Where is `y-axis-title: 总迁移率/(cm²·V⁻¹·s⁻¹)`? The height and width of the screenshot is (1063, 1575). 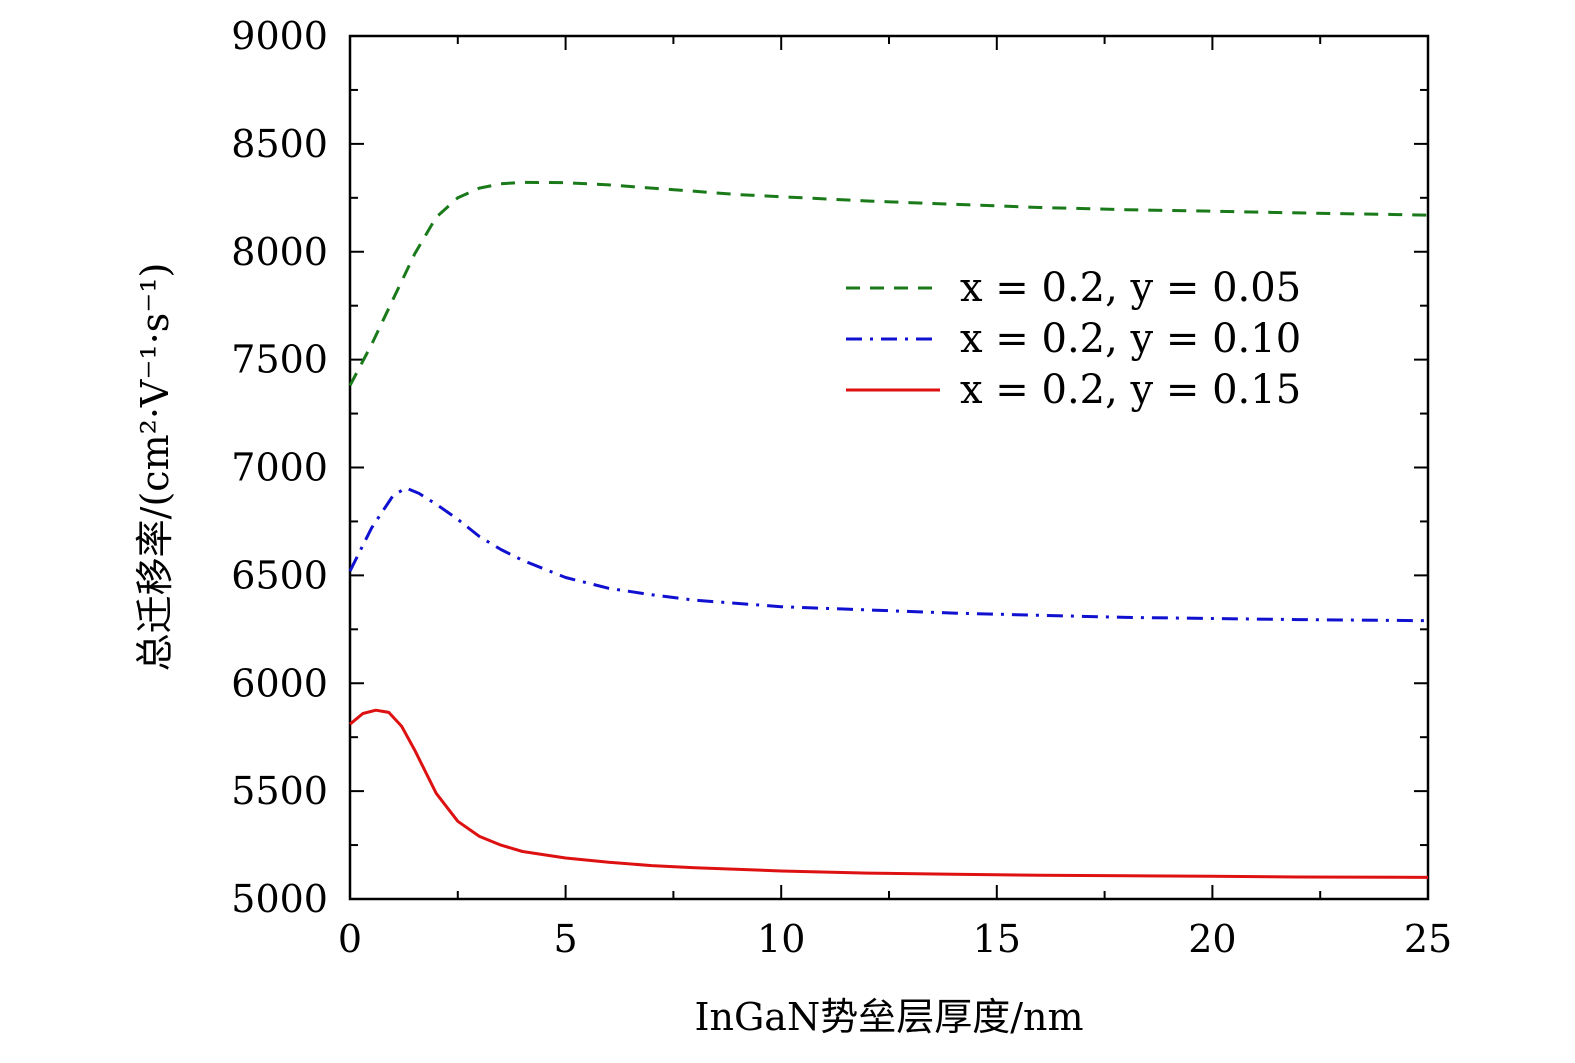
y-axis-title: 总迁移率/(cm²·V⁻¹·s⁻¹) is located at coordinates (155, 467).